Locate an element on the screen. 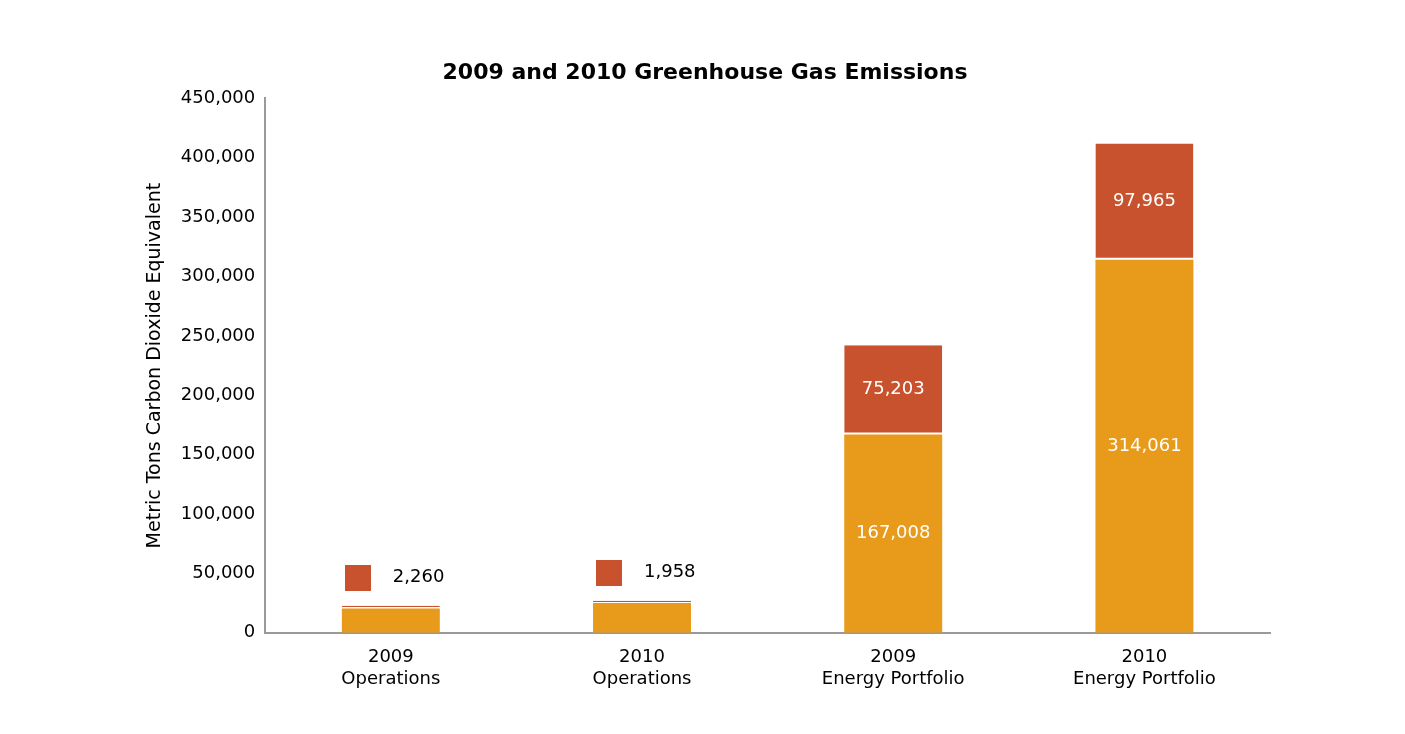 Image resolution: width=1405 pixels, height=734 pixels. y-tick-label: 50,000 is located at coordinates (224, 572).